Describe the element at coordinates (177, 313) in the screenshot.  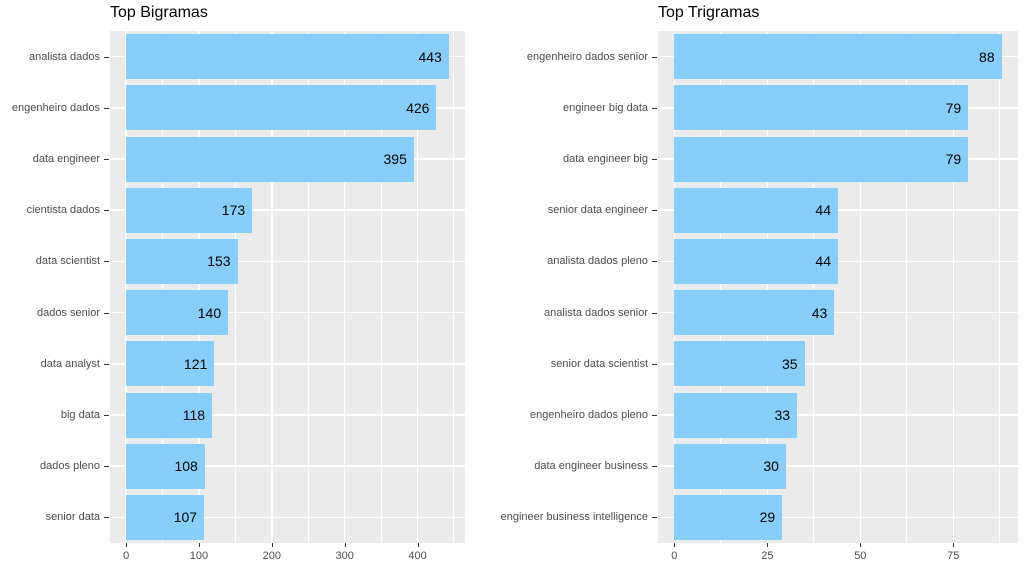
I see `bar: 140` at that location.